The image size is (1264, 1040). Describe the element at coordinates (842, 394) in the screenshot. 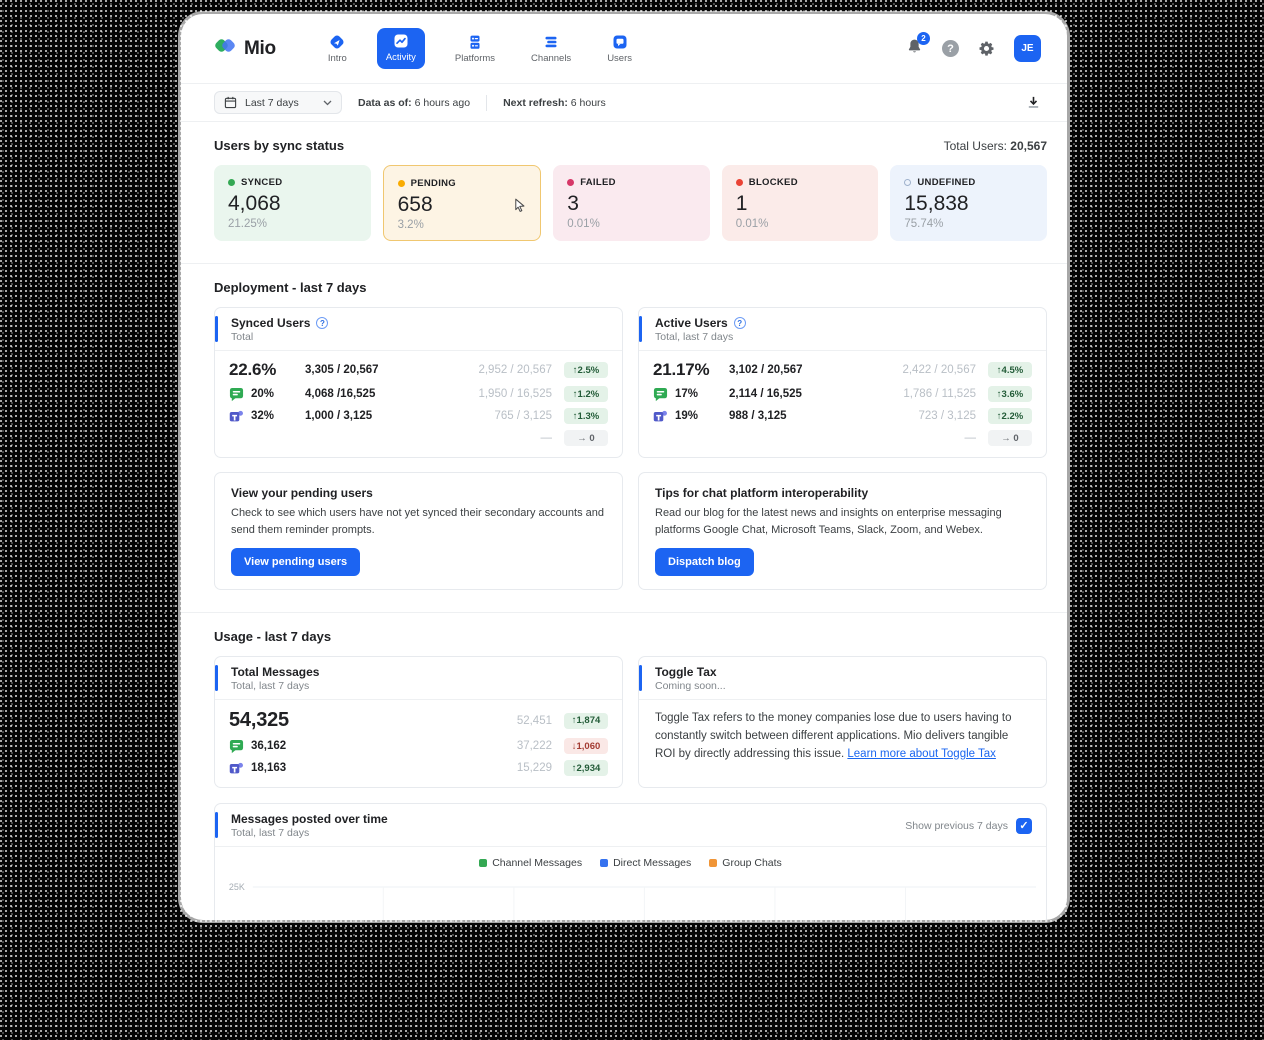

I see `stat-row: 17% 2,114 / 16,525 1,786 / 11,525 ↑3.6%` at that location.